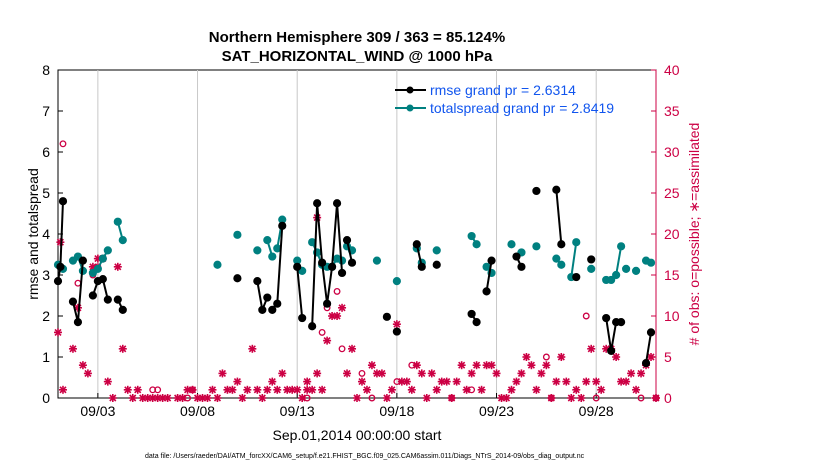  I want to click on x-axis: 09/03 09/08 09/13 09/18 09/23 09/28, so click(347, 406).